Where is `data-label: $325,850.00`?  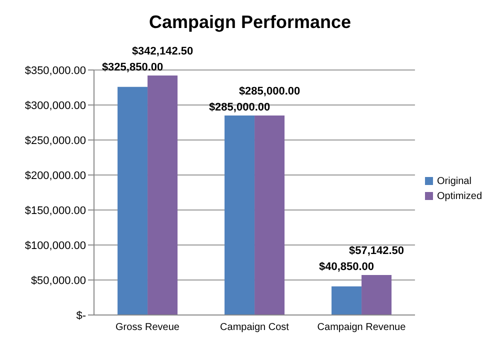
data-label: $325,850.00 is located at coordinates (133, 68).